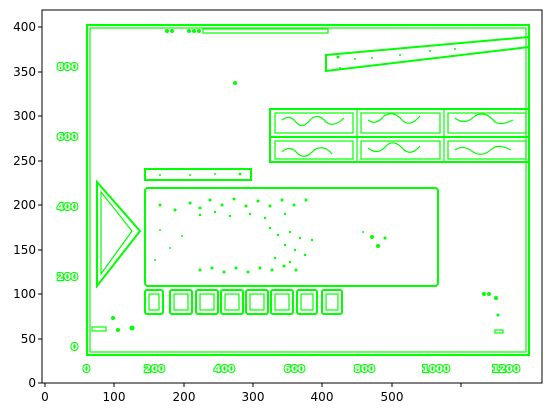 The image size is (555, 416). What do you see at coordinates (32, 383) in the screenshot?
I see `y-tick-label: 0` at bounding box center [32, 383].